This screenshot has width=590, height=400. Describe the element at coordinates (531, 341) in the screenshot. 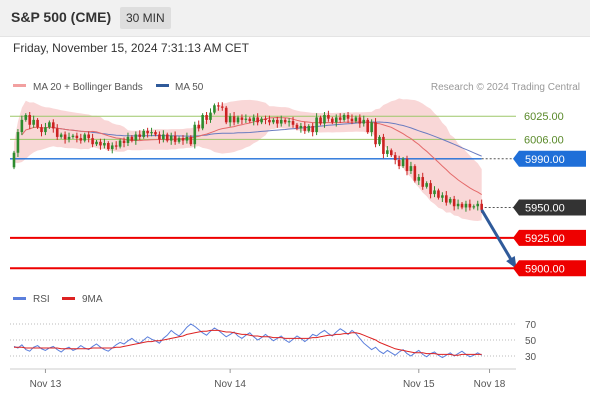

I see `rsi-tick-50: 50` at that location.